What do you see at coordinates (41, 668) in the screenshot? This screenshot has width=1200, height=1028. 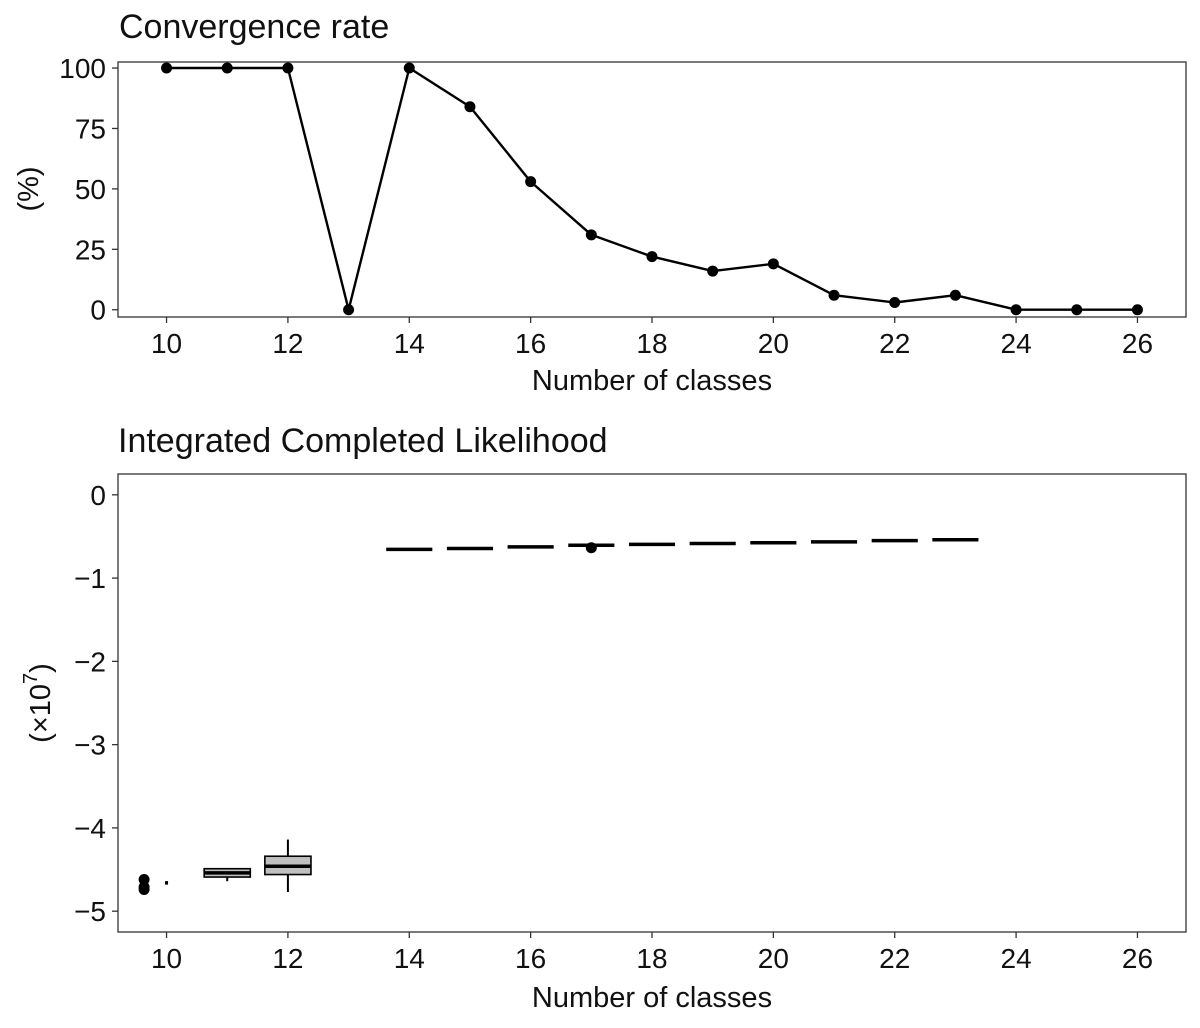 I see `icl-y-axis-title-suffix: )` at bounding box center [41, 668].